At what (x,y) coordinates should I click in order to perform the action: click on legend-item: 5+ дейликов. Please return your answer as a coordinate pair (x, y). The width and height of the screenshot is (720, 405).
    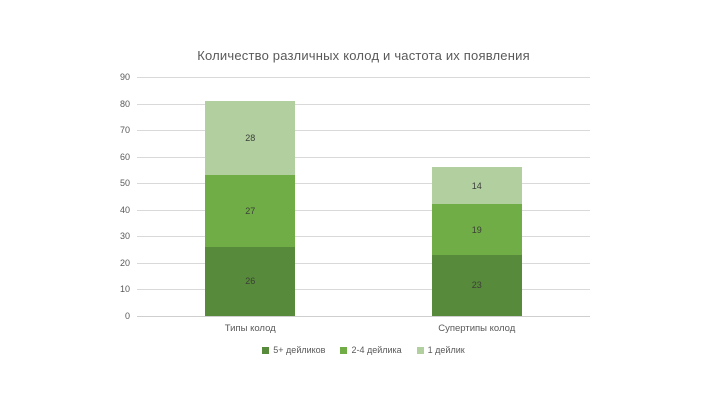
    Looking at the image, I should click on (293, 350).